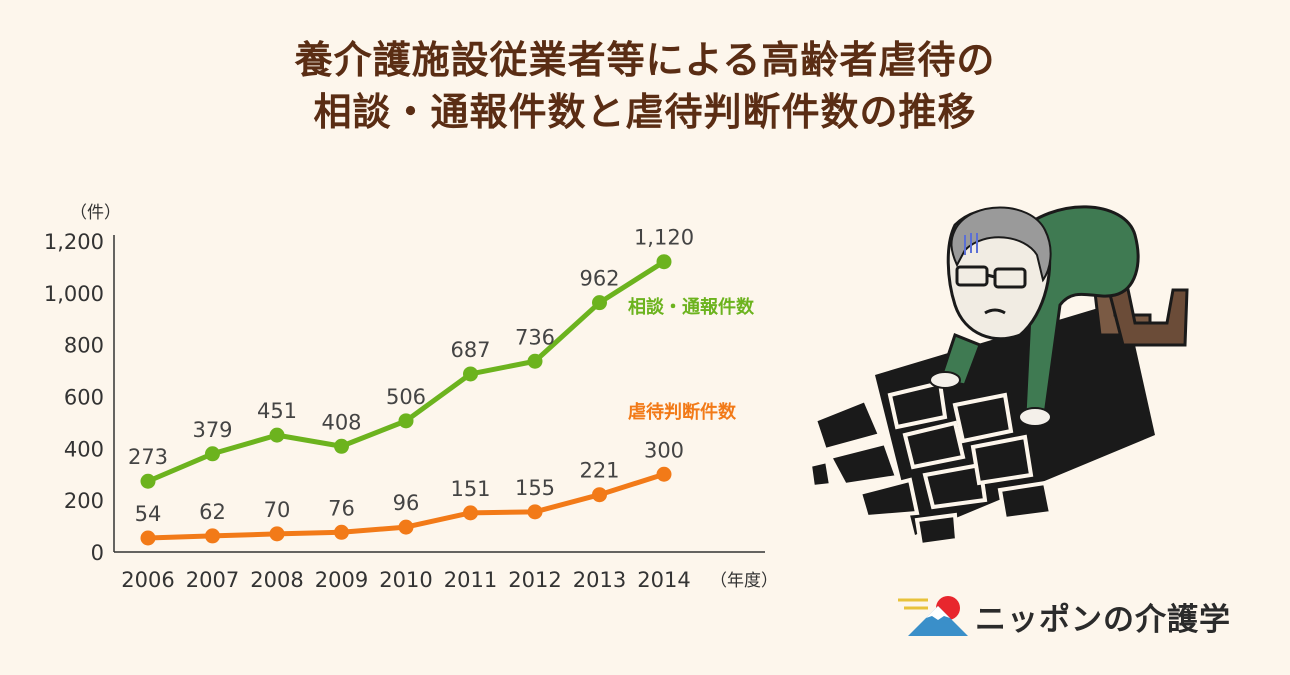 The width and height of the screenshot is (1290, 675). What do you see at coordinates (691, 307) in the screenshot?
I see `series-name-label: 相談・通報件数` at bounding box center [691, 307].